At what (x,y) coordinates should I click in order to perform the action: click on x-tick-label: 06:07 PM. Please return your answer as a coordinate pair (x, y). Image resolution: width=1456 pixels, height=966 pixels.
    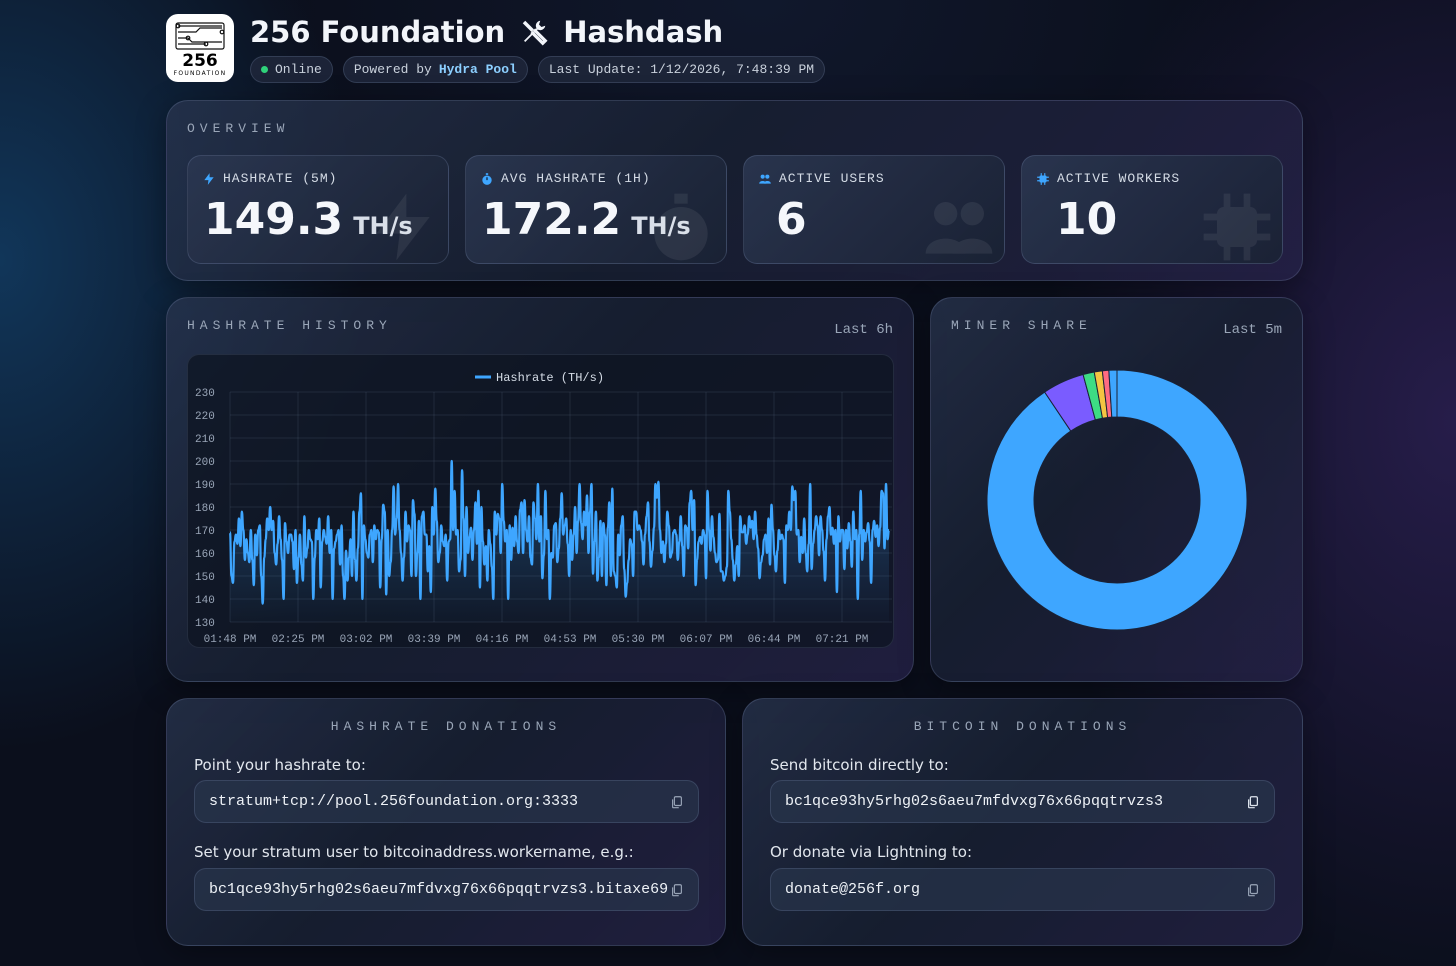
    Looking at the image, I should click on (706, 640).